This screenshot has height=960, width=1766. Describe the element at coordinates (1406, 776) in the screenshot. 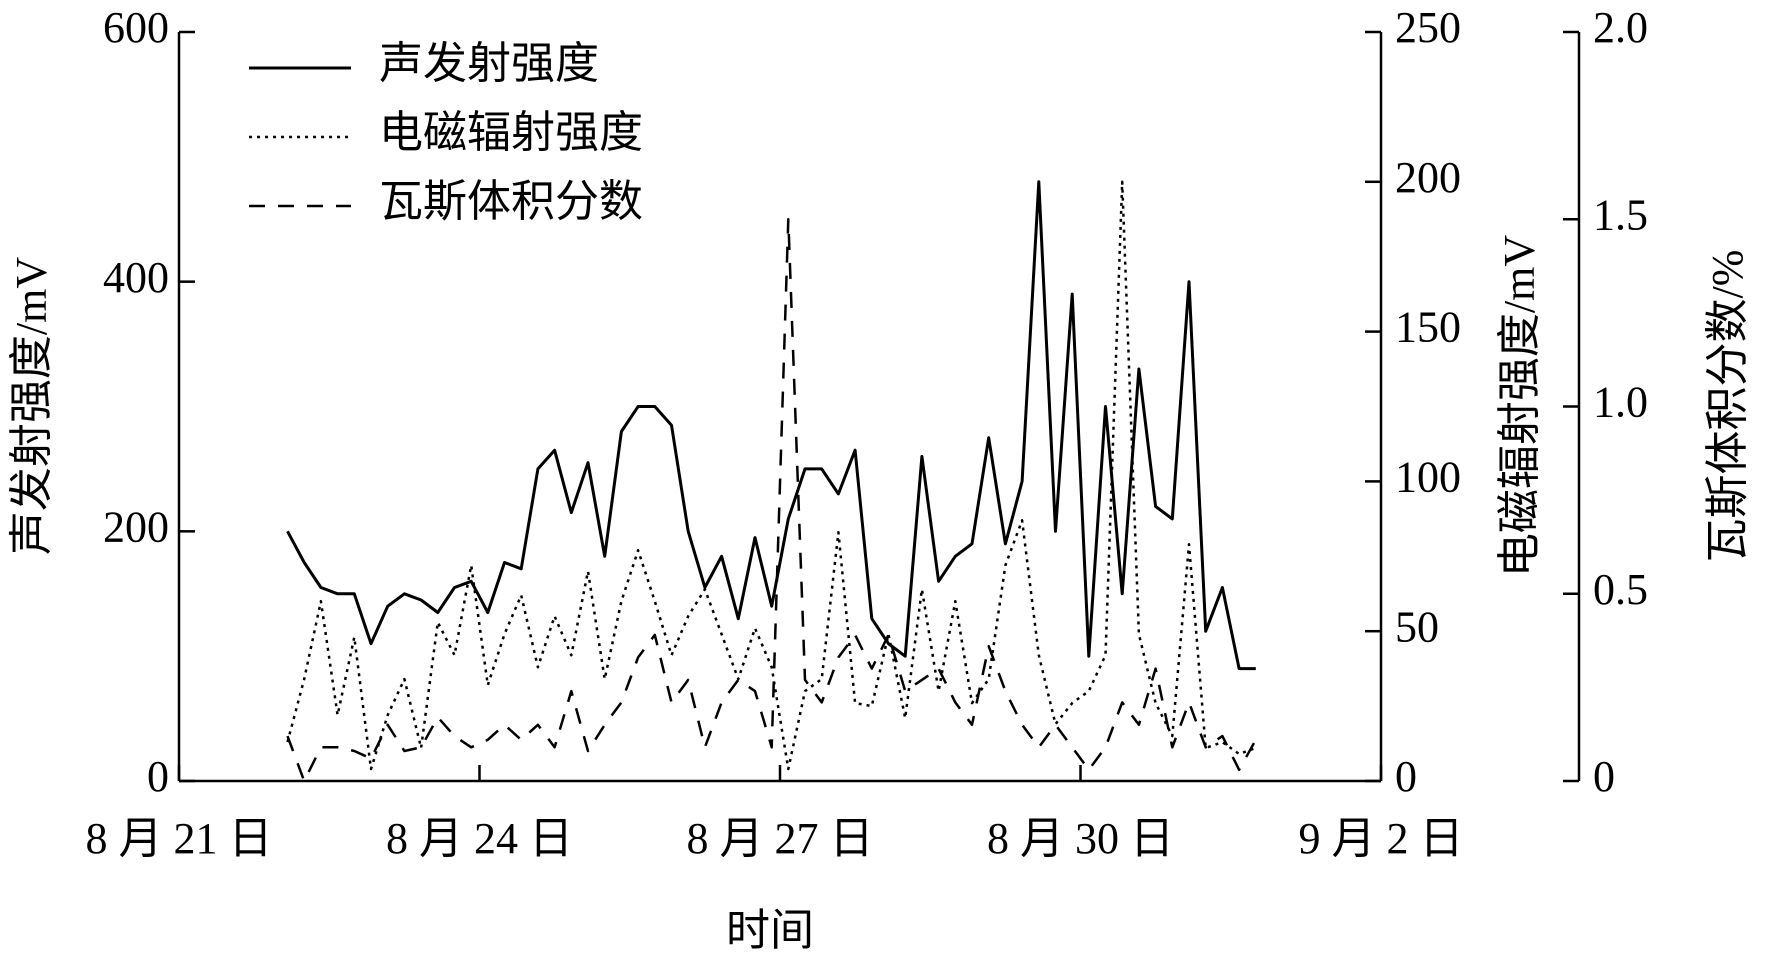

I see `y2-tick-label: 0` at that location.